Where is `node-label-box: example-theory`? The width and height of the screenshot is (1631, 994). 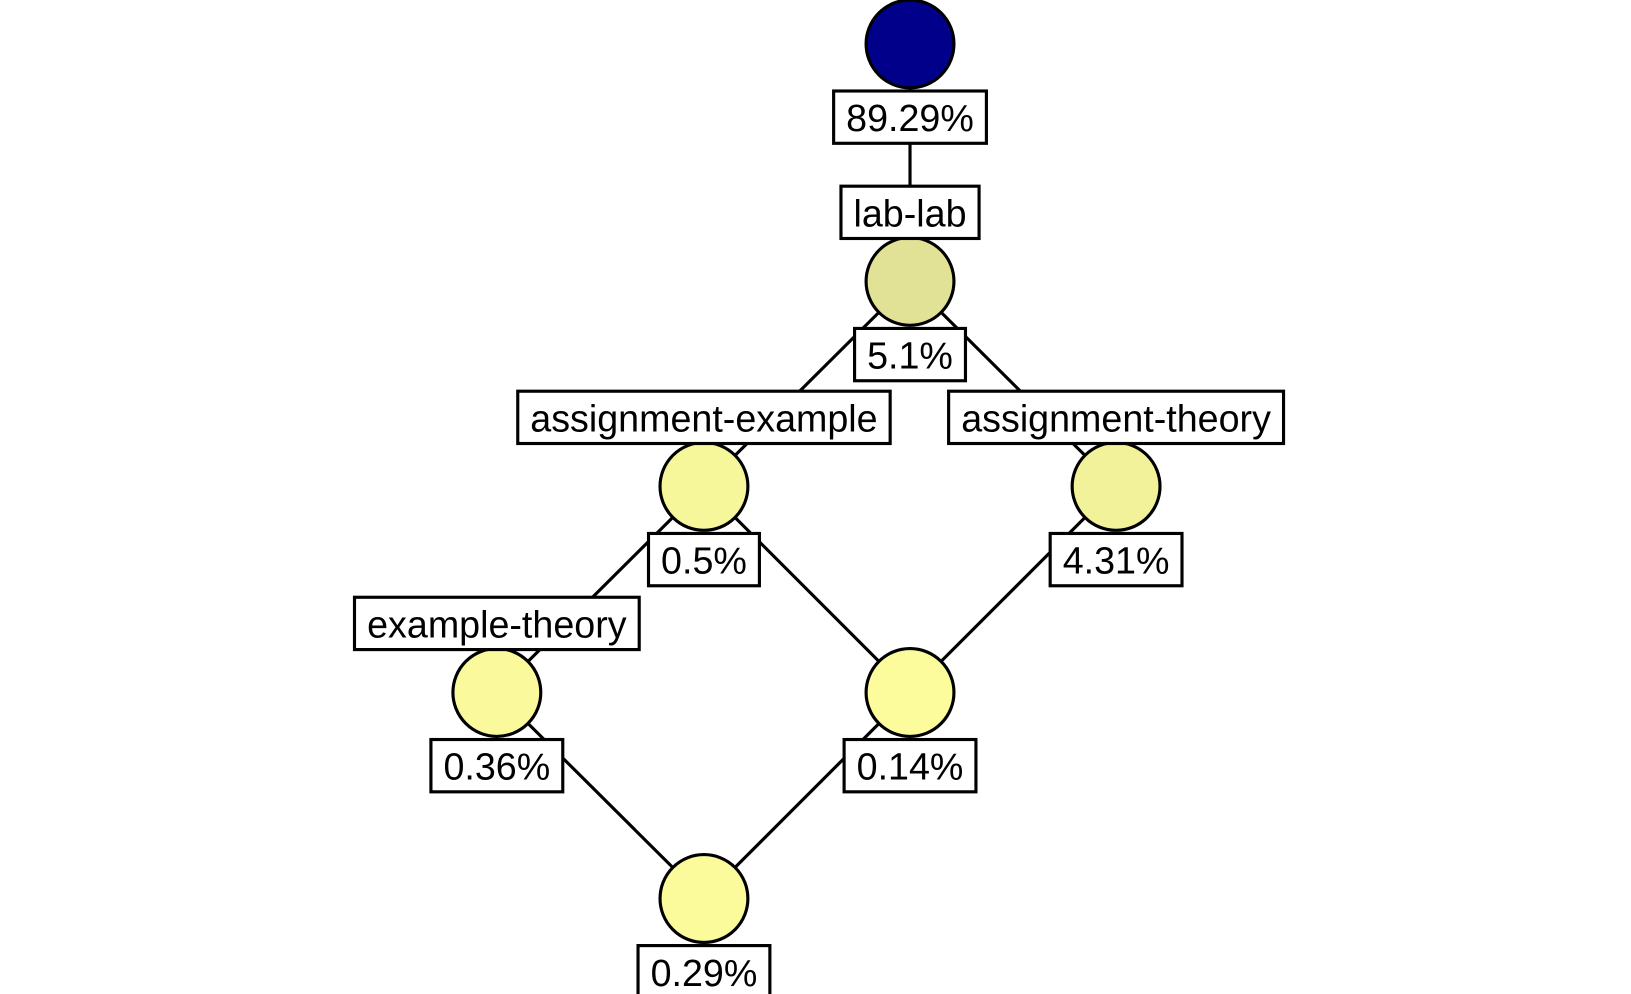 node-label-box: example-theory is located at coordinates (496, 623).